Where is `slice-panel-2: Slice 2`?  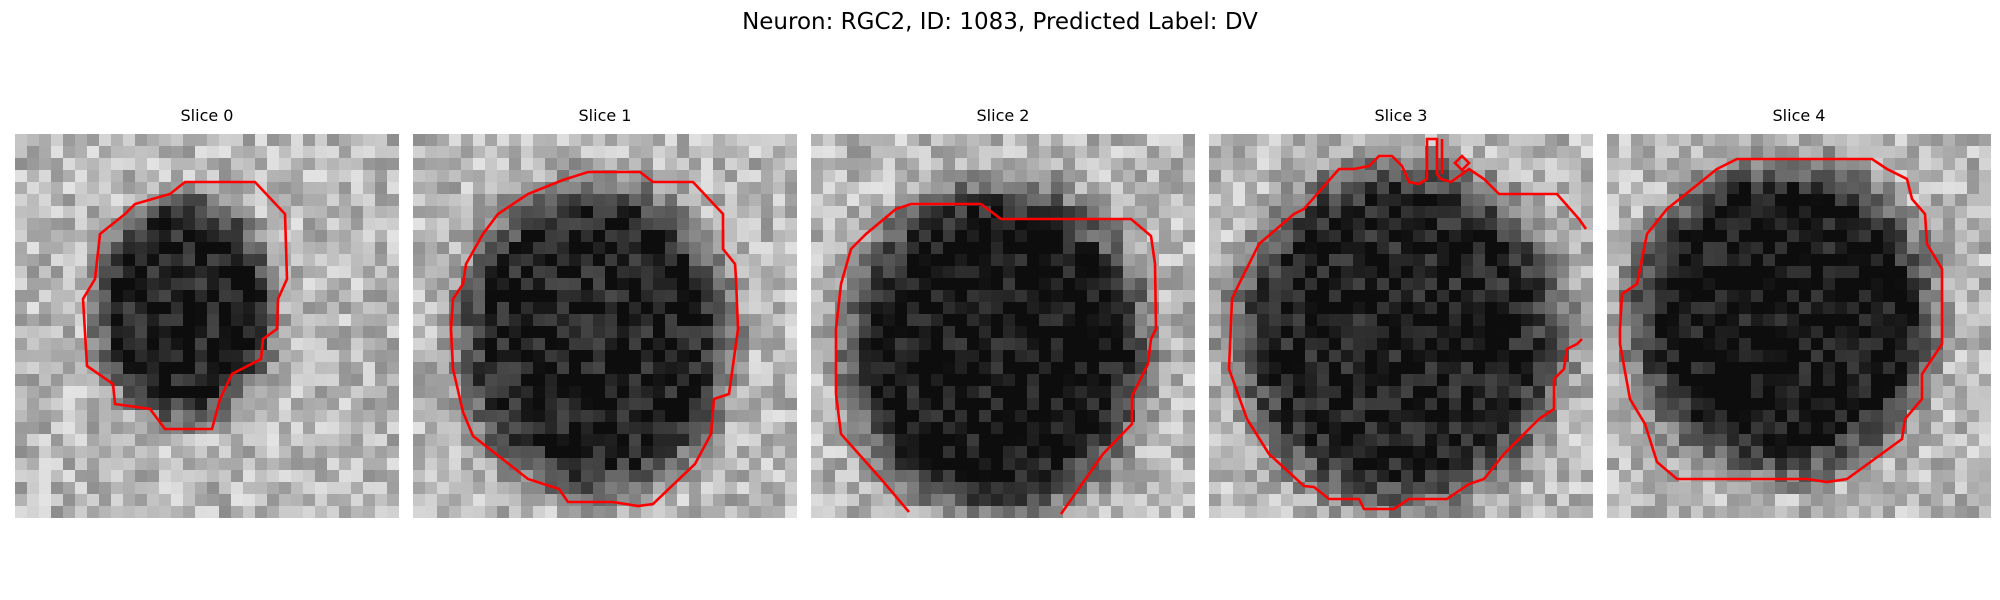 slice-panel-2: Slice 2 is located at coordinates (1003, 312).